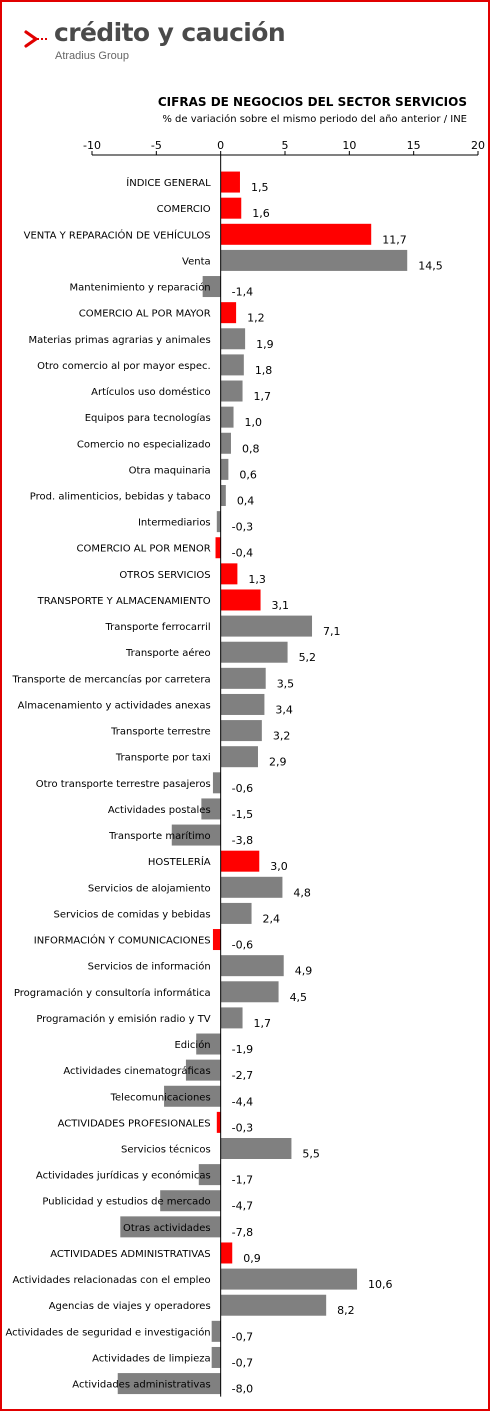 This screenshot has width=490, height=1411. I want to click on category-label: ACTIVIDADES ADMINISTRATIVAS, so click(130, 1254).